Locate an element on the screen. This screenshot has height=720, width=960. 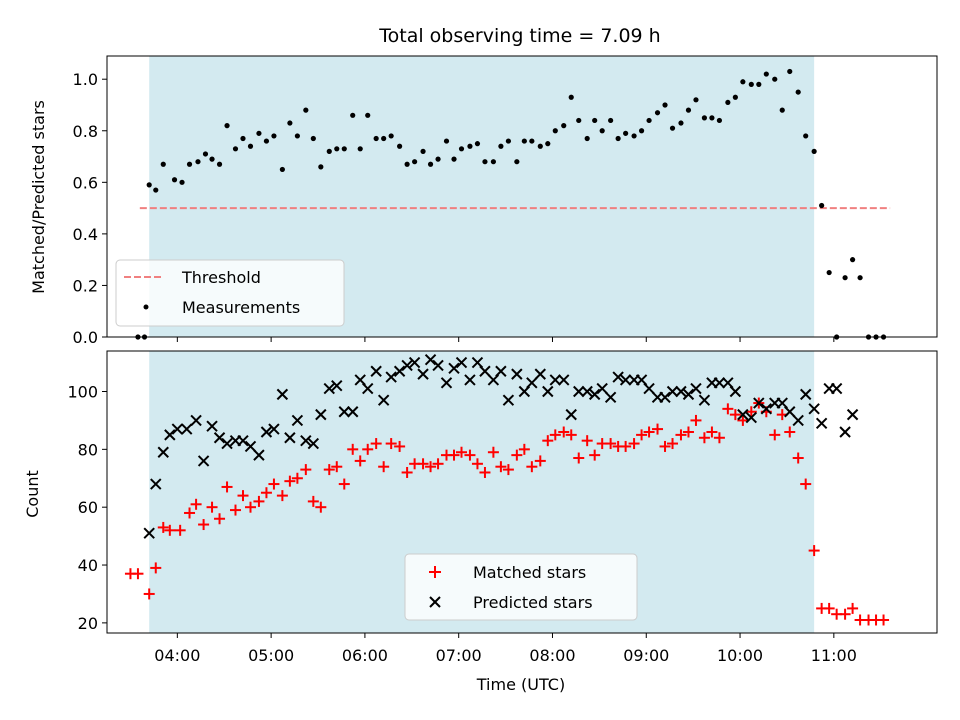
y-tick-label: 0.0 is located at coordinates (85, 337).